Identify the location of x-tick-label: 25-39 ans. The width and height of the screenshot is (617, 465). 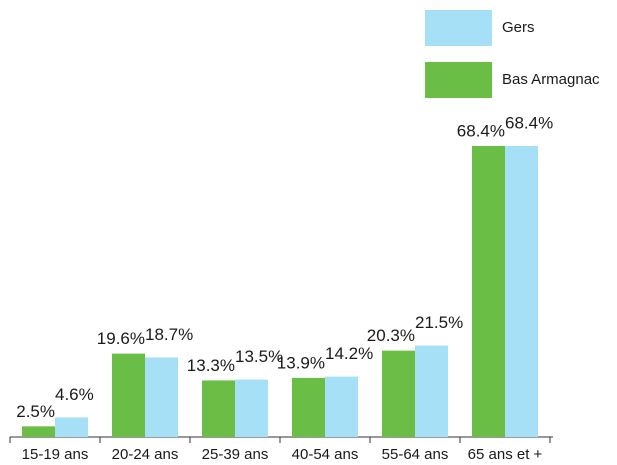
(235, 454).